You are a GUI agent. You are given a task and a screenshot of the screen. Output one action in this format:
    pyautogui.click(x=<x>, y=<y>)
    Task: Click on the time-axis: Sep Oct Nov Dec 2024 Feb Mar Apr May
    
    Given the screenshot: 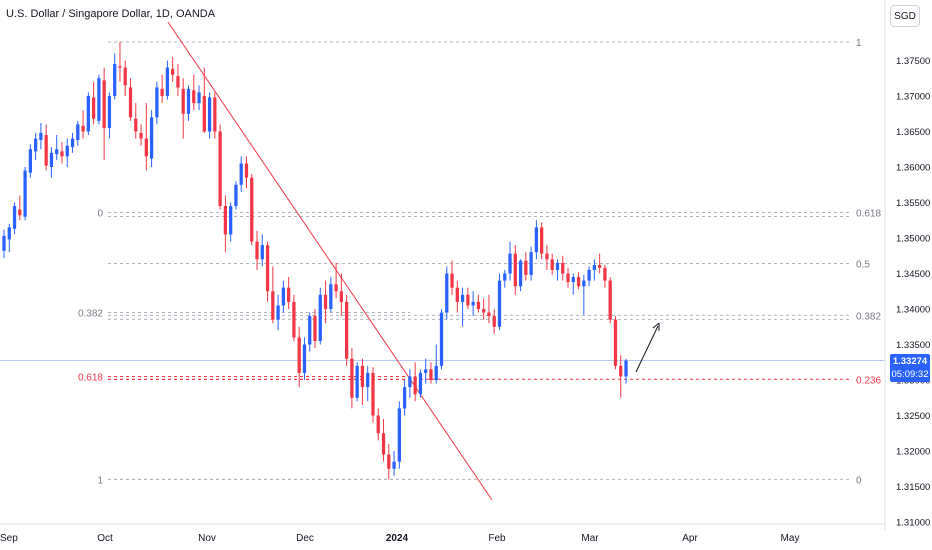 What is the action you would take?
    pyautogui.click(x=442, y=533)
    